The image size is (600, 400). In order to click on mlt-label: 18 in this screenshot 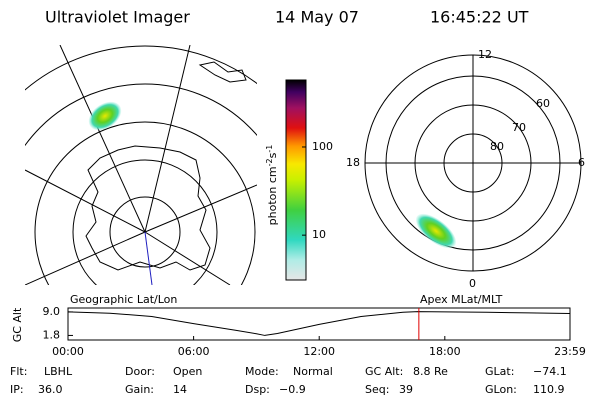, I will do `click(353, 162)`.